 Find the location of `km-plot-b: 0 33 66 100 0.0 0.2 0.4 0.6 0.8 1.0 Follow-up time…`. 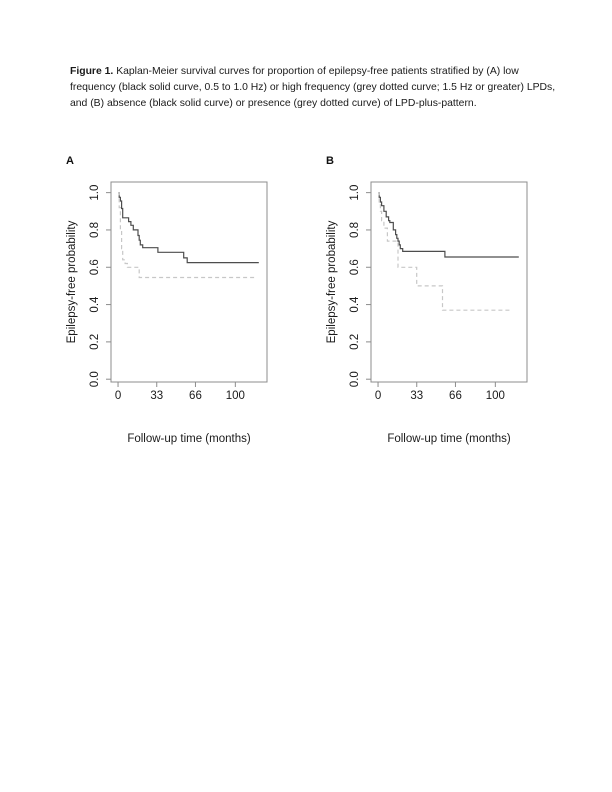

km-plot-b: 0 33 66 100 0.0 0.2 0.4 0.6 0.8 1.0 Follow-up time… is located at coordinates (427, 313).